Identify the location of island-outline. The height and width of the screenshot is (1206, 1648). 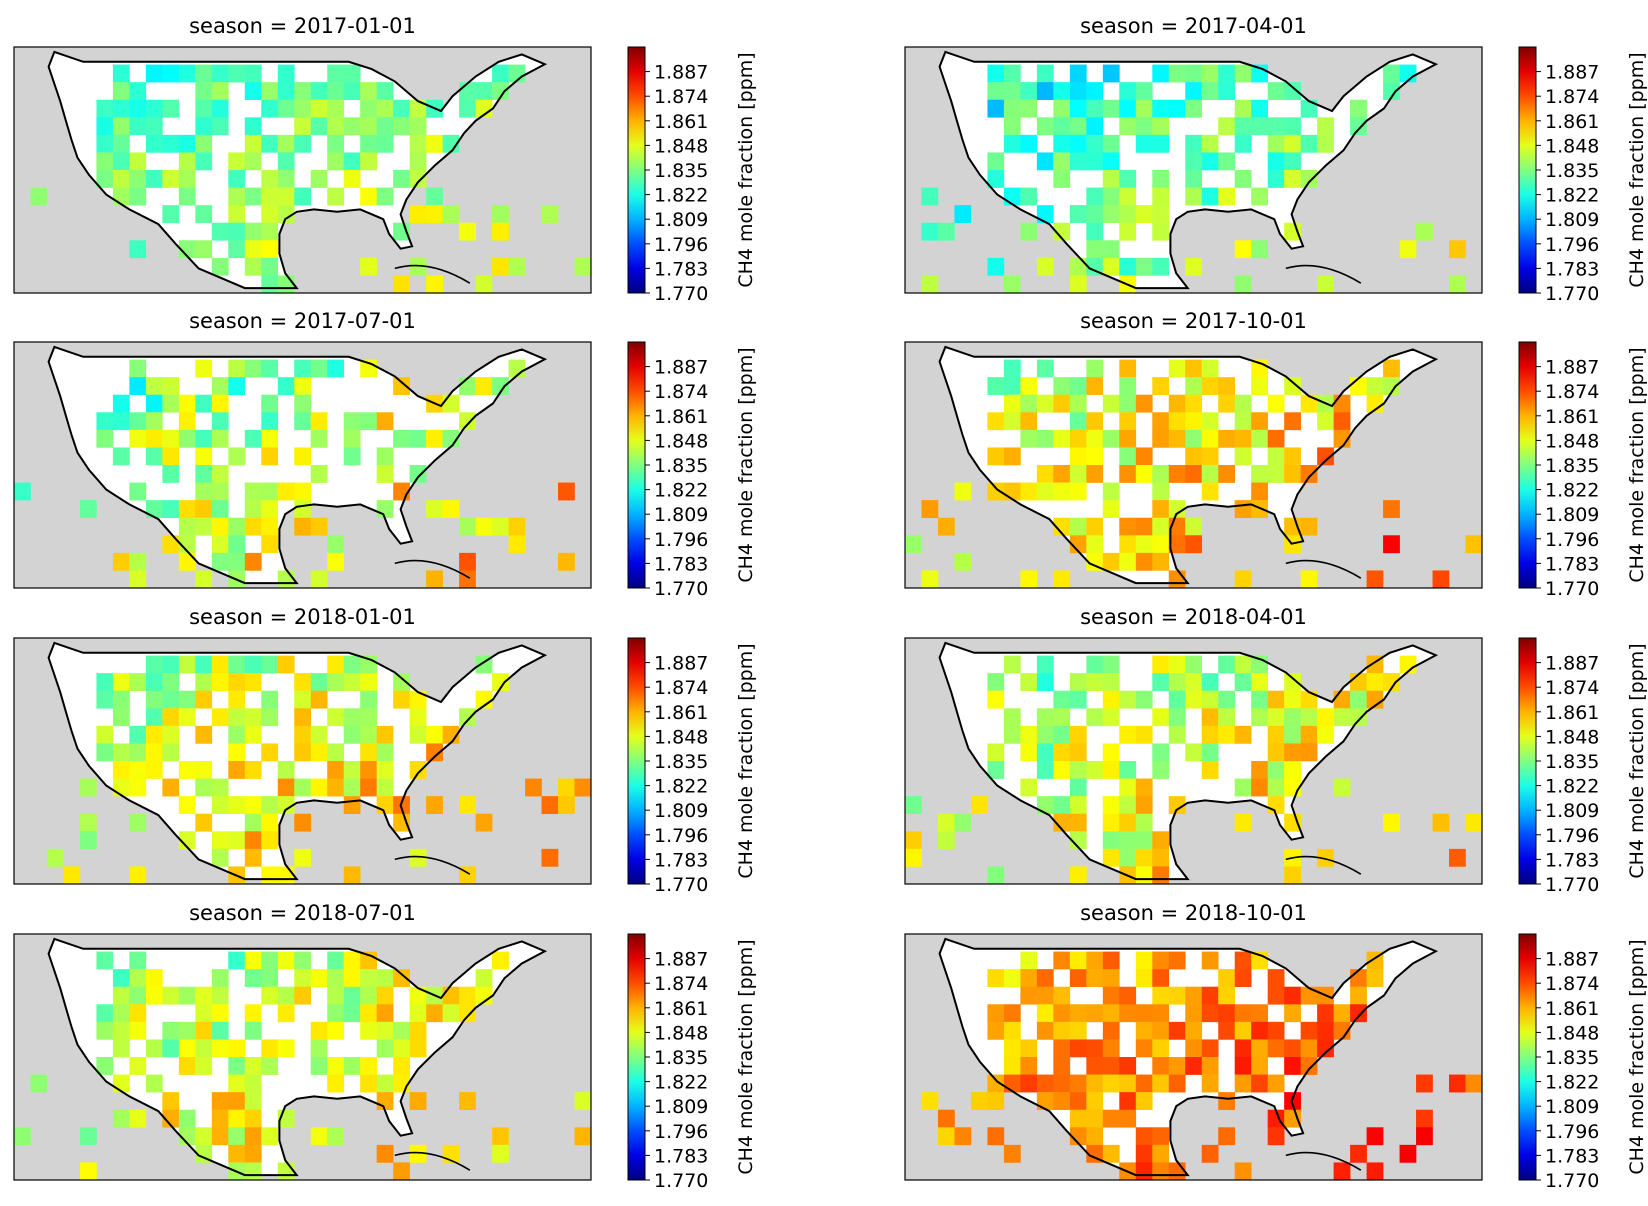
(432, 865).